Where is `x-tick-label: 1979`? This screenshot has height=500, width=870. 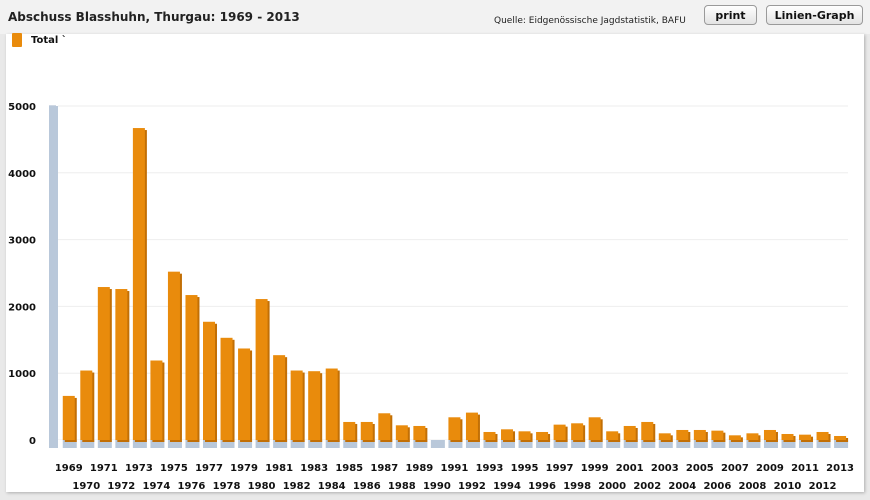
x-tick-label: 1979 is located at coordinates (244, 468).